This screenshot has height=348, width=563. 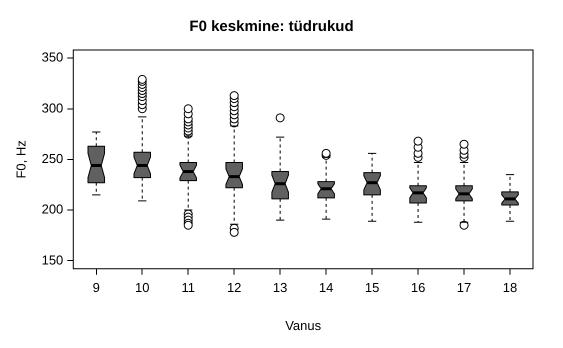 I want to click on y-tick-label: 250, so click(x=53, y=158).